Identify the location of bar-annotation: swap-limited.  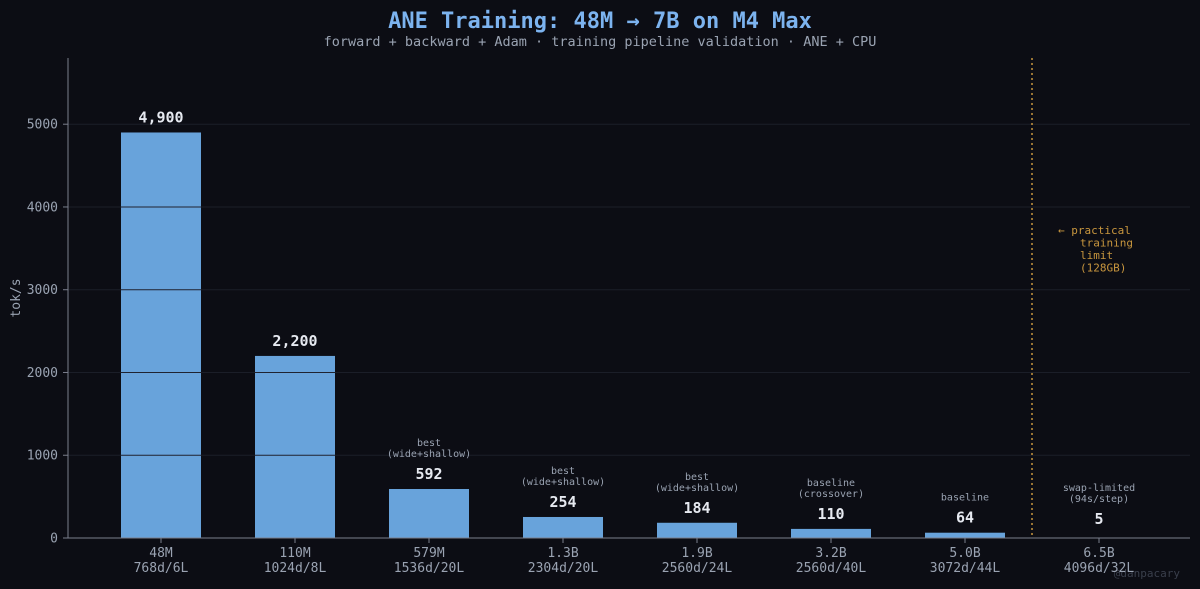
(1099, 488).